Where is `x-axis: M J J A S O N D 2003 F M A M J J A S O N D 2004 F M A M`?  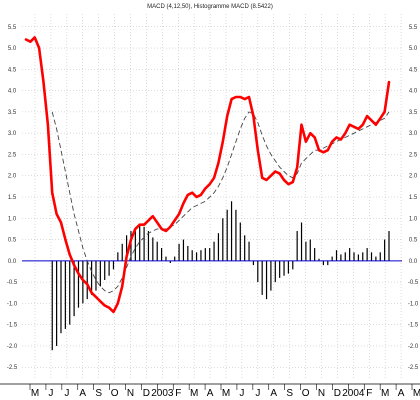
x-axis: M J J A S O N D 2003 F M A M J J A S O N D 2004 F M A M is located at coordinates (210, 391).